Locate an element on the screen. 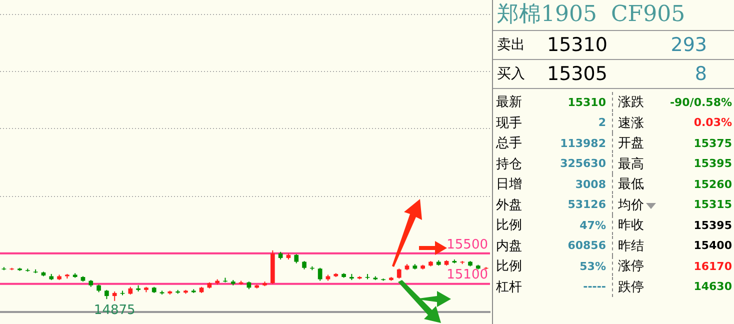 The height and width of the screenshot is (324, 734). text: 最新 is located at coordinates (509, 103).